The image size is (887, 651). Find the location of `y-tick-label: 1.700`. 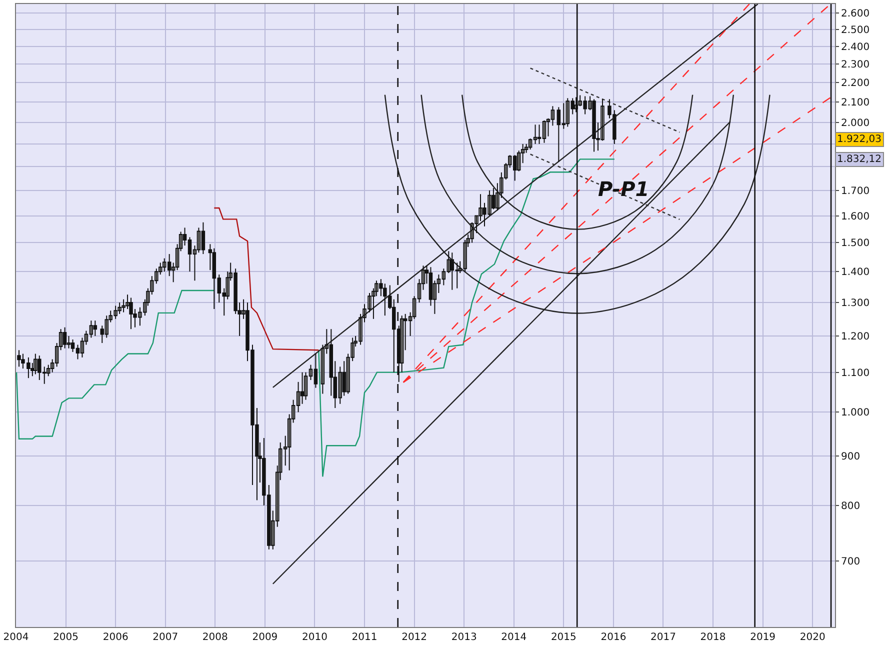

y-tick-label: 1.700 is located at coordinates (855, 191).